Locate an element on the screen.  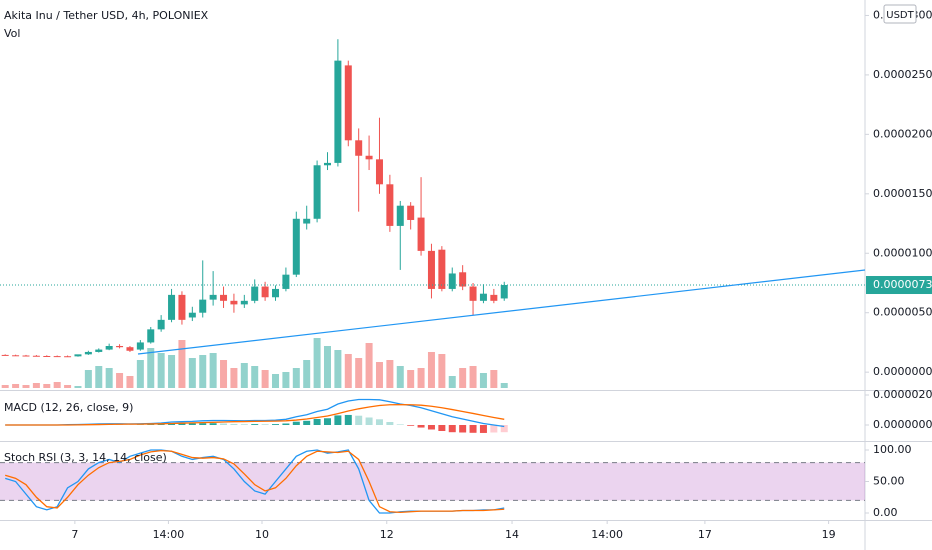
rsi-tick-label: 100.00 is located at coordinates (892, 449).